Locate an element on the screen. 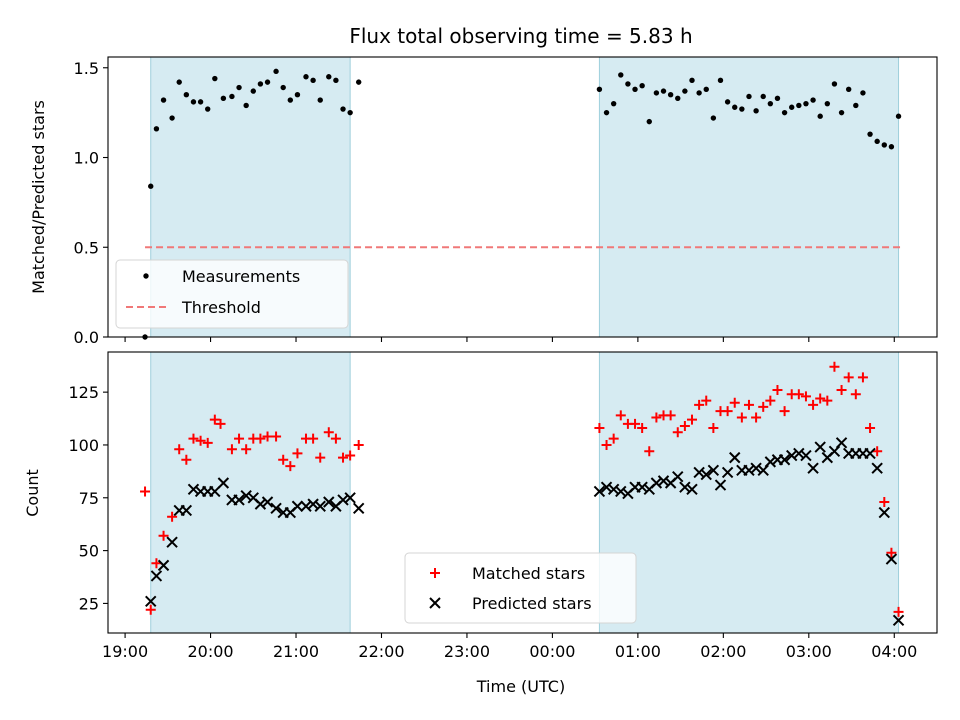 This screenshot has height=720, width=960. x-tick-label: 22:00 is located at coordinates (381, 651).